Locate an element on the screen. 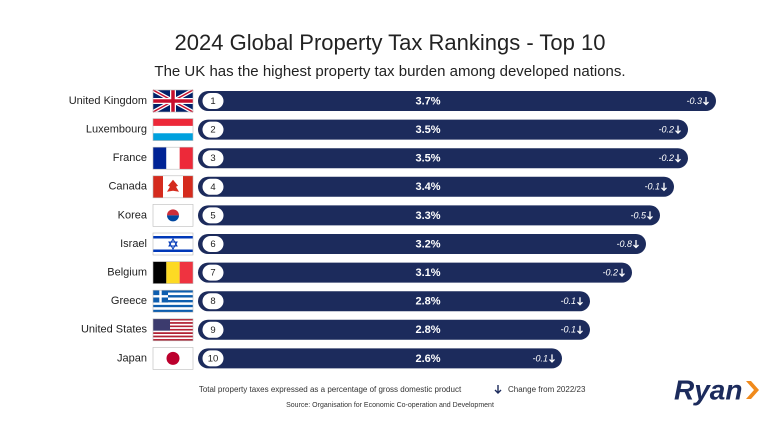  category-label: France is located at coordinates (130, 158).